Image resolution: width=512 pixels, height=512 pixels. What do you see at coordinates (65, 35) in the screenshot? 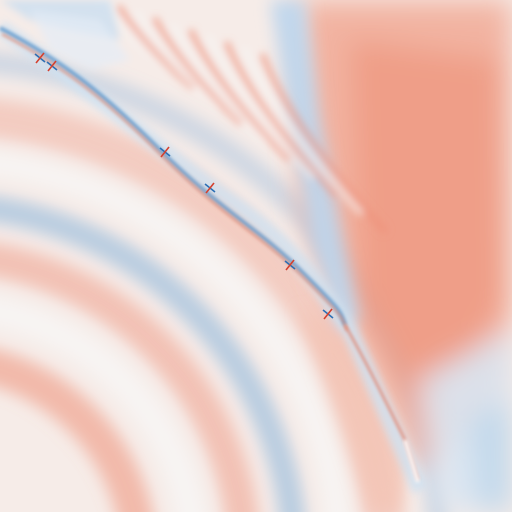
I see `top-left-blue-waves` at bounding box center [65, 35].